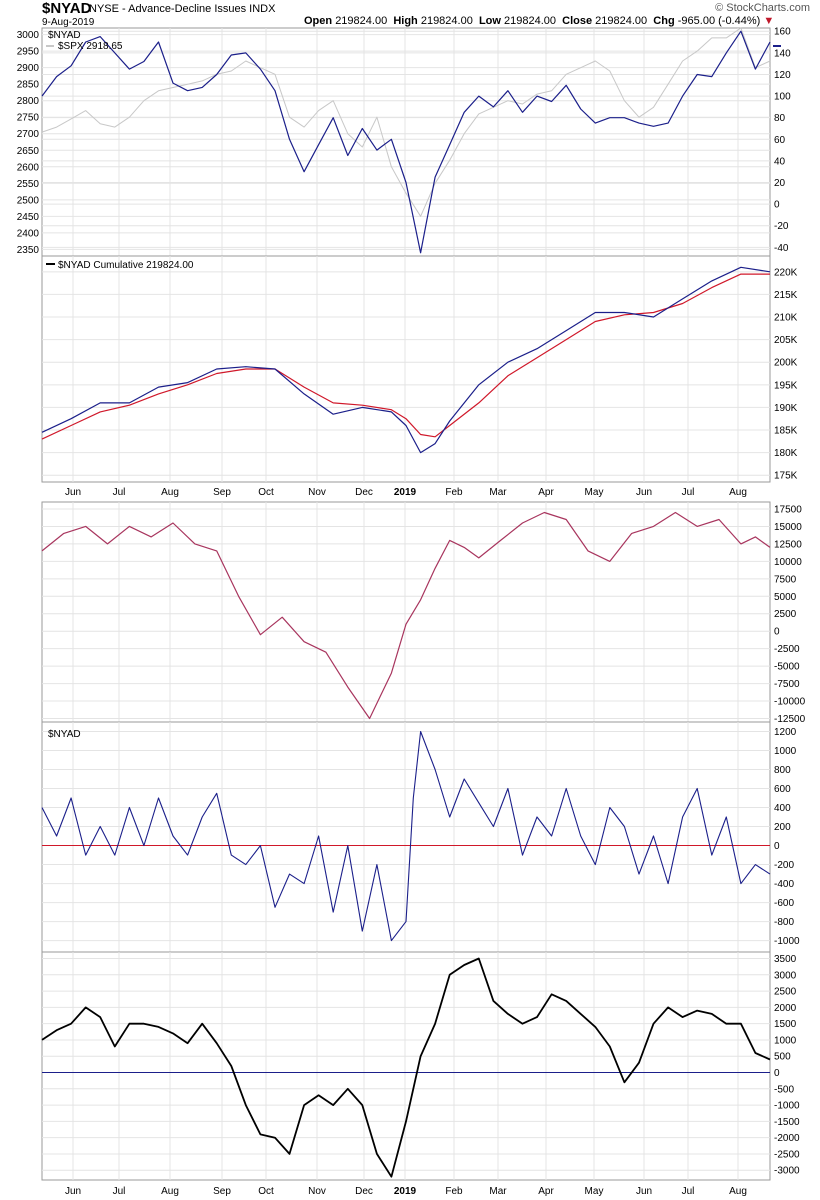  I want to click on open-label: Open, so click(318, 21).